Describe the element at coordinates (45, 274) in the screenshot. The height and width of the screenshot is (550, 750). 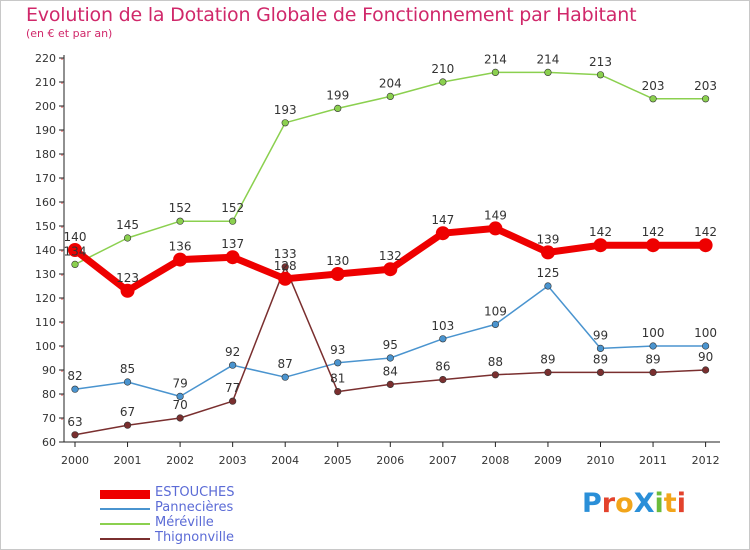
I see `y-tick-label: 130` at that location.